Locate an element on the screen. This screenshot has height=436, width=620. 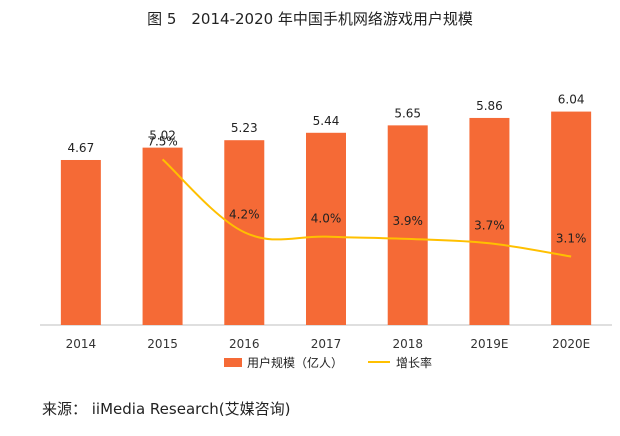
growth-label-2015: 7.5% is located at coordinates (162, 141).